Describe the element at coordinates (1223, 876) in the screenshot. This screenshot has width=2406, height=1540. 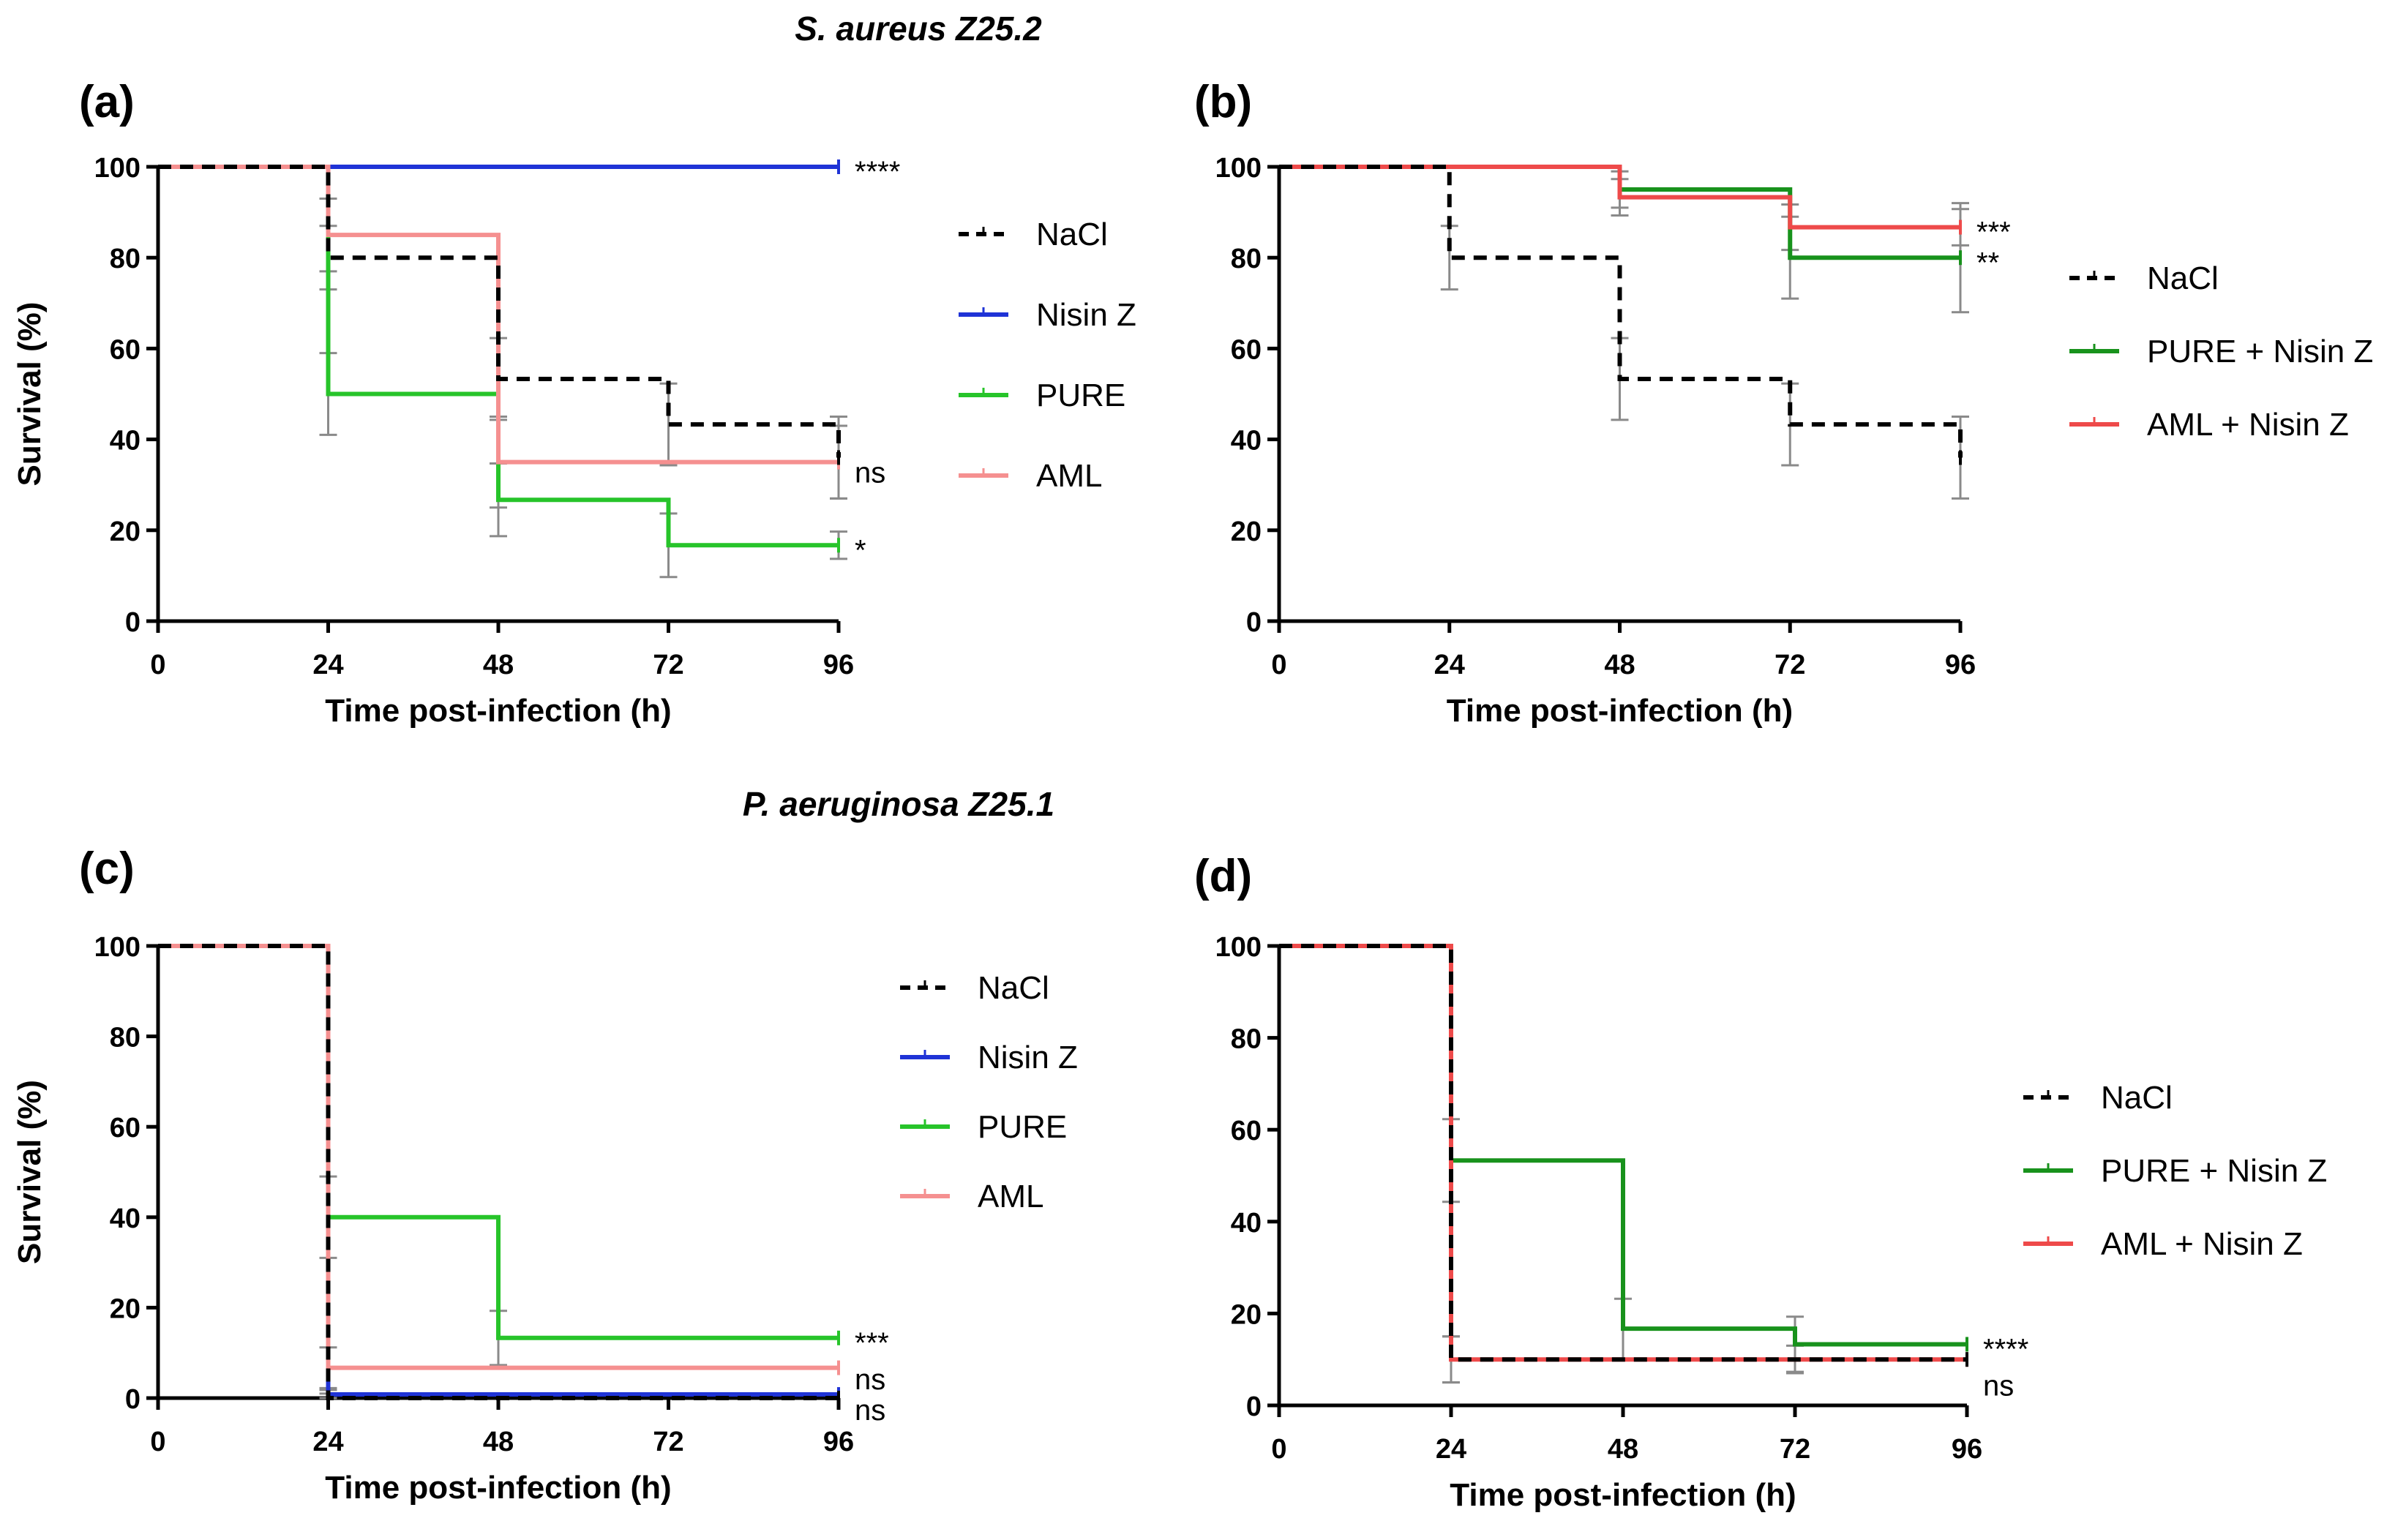
I see `panel-label: (d)` at that location.